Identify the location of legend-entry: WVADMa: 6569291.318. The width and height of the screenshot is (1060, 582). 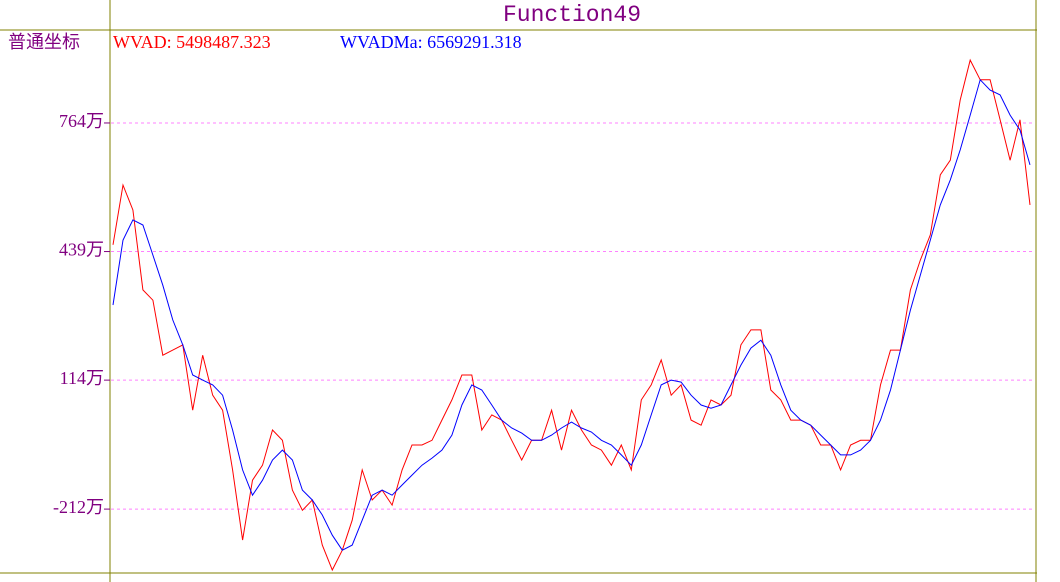
(431, 42).